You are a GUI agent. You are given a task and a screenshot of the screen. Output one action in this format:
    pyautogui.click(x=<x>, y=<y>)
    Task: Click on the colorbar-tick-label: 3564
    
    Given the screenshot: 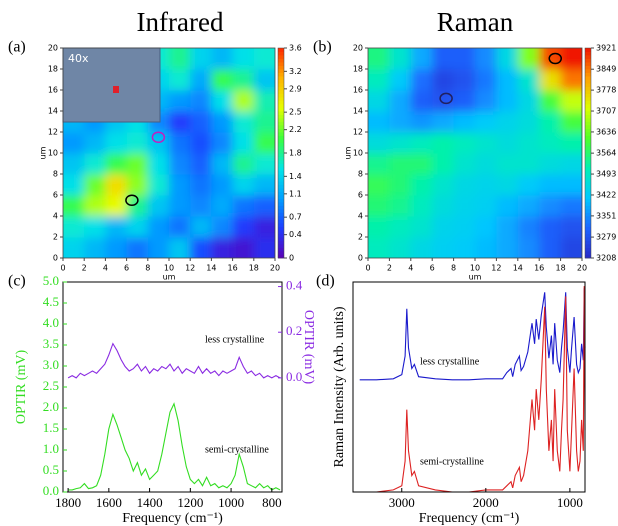 What is the action you would take?
    pyautogui.click(x=606, y=153)
    